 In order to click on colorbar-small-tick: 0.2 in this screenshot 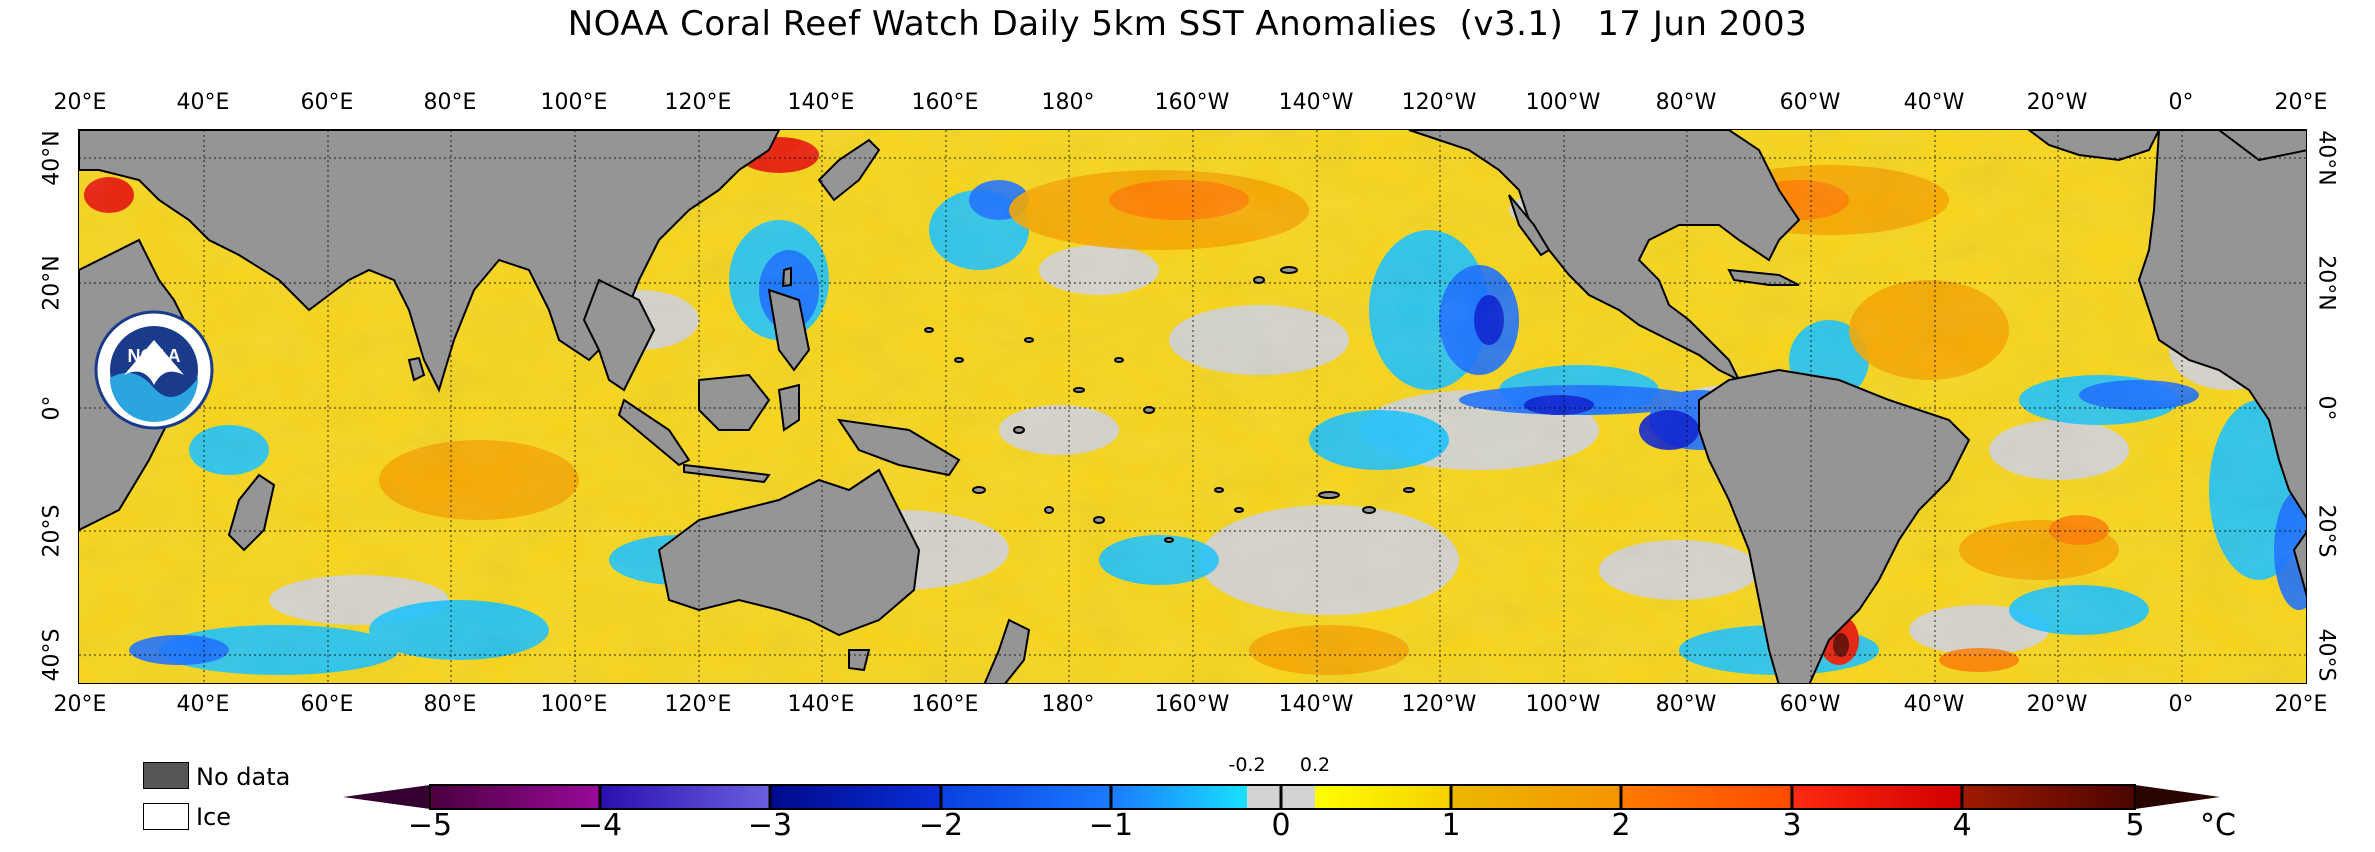, I will do `click(1315, 765)`.